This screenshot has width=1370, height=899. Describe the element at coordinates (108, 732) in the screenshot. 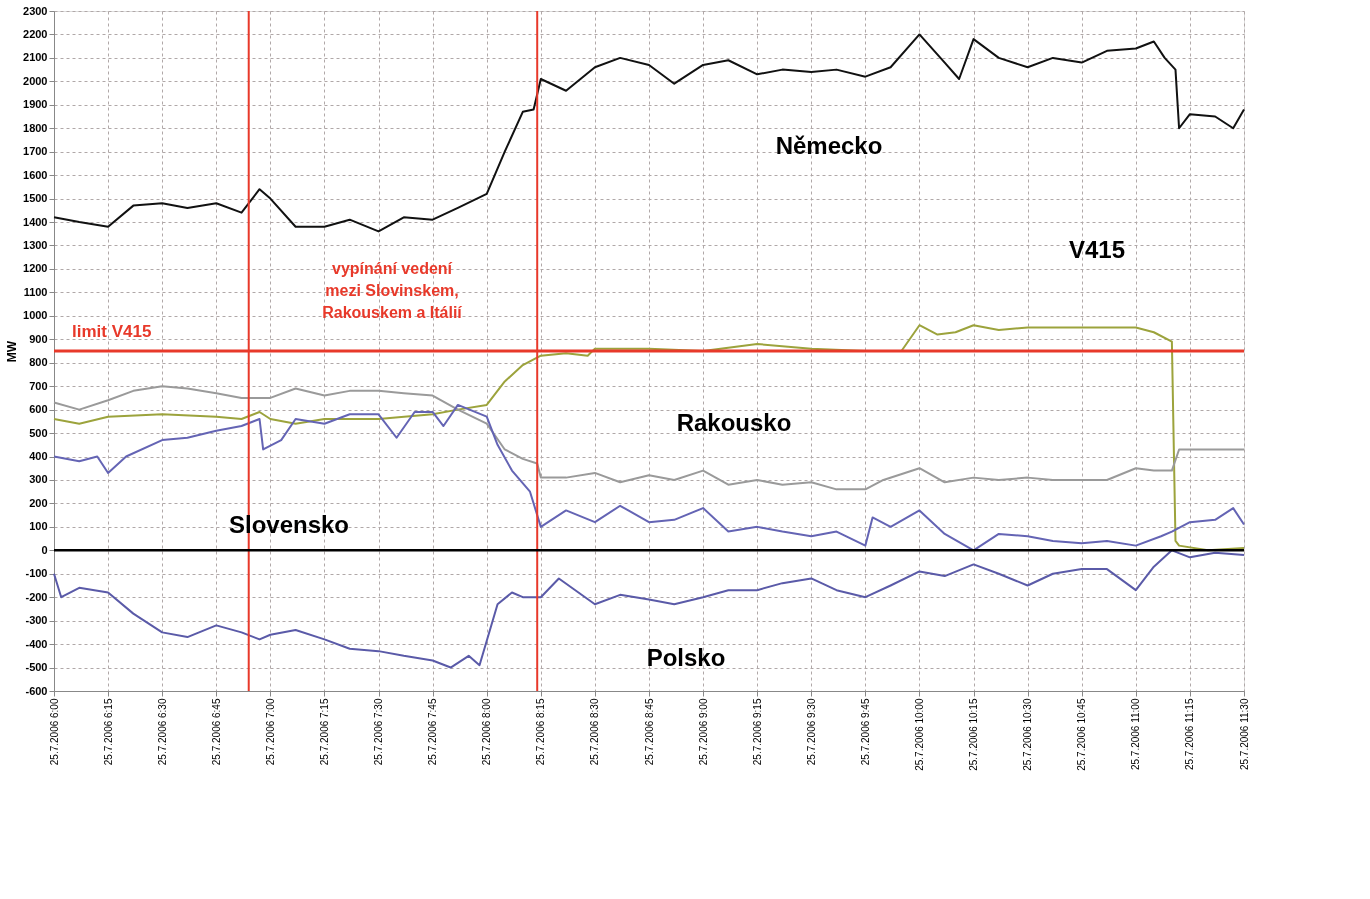

I see `x-tick-label: 25.7.2006 6:15` at that location.